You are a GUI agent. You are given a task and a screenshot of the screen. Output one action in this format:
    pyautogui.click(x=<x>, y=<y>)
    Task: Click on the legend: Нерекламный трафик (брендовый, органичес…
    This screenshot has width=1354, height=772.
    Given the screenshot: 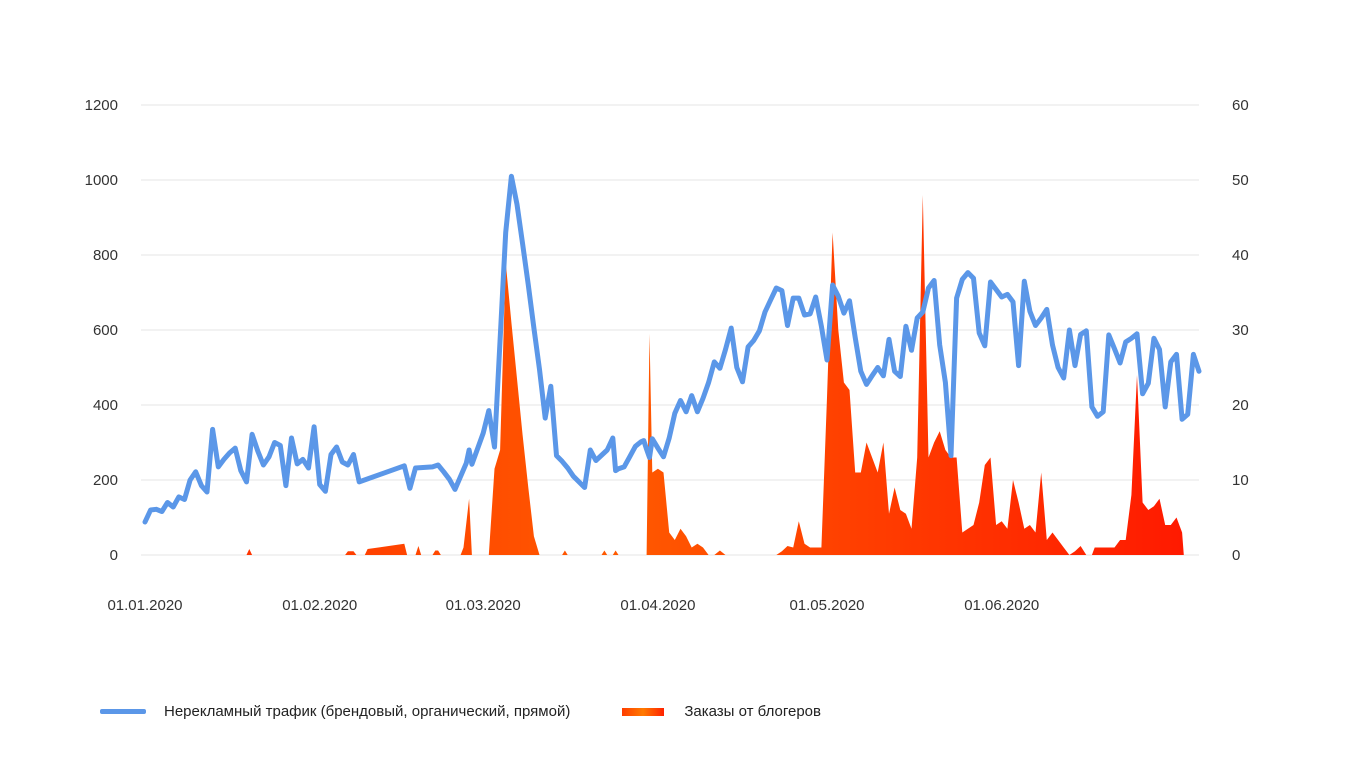 What is the action you would take?
    pyautogui.click(x=486, y=711)
    